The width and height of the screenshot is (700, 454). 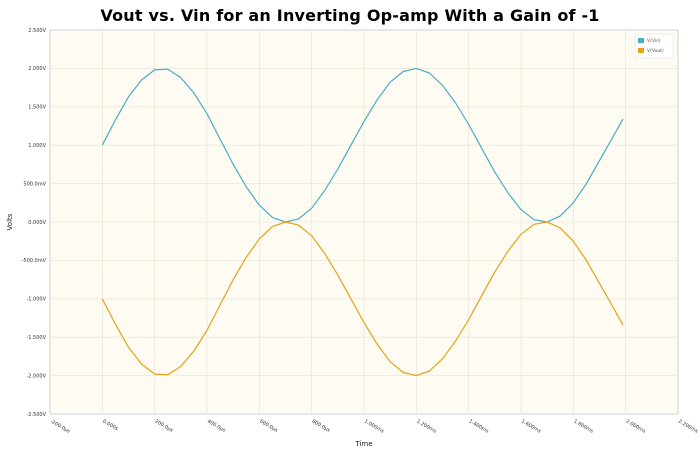 What do you see at coordinates (60, 427) in the screenshot?
I see `x-tick-label: -200.0µs` at bounding box center [60, 427].